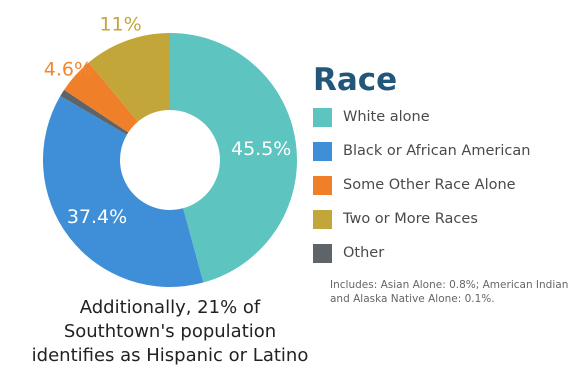 This screenshot has height=379, width=584. Describe the element at coordinates (94, 112) in the screenshot. I see `slice-other` at that location.